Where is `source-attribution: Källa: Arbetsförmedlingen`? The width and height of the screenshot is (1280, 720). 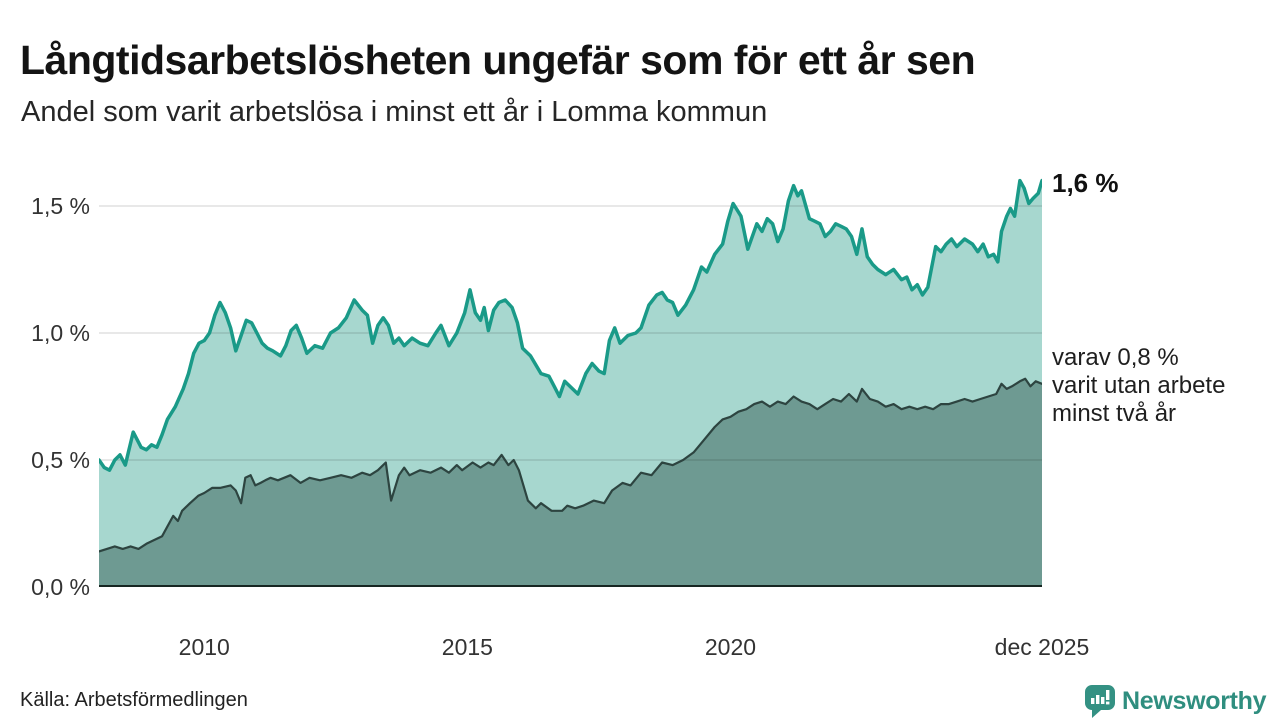
source-attribution: Källa: Arbetsförmedlingen is located at coordinates (134, 700).